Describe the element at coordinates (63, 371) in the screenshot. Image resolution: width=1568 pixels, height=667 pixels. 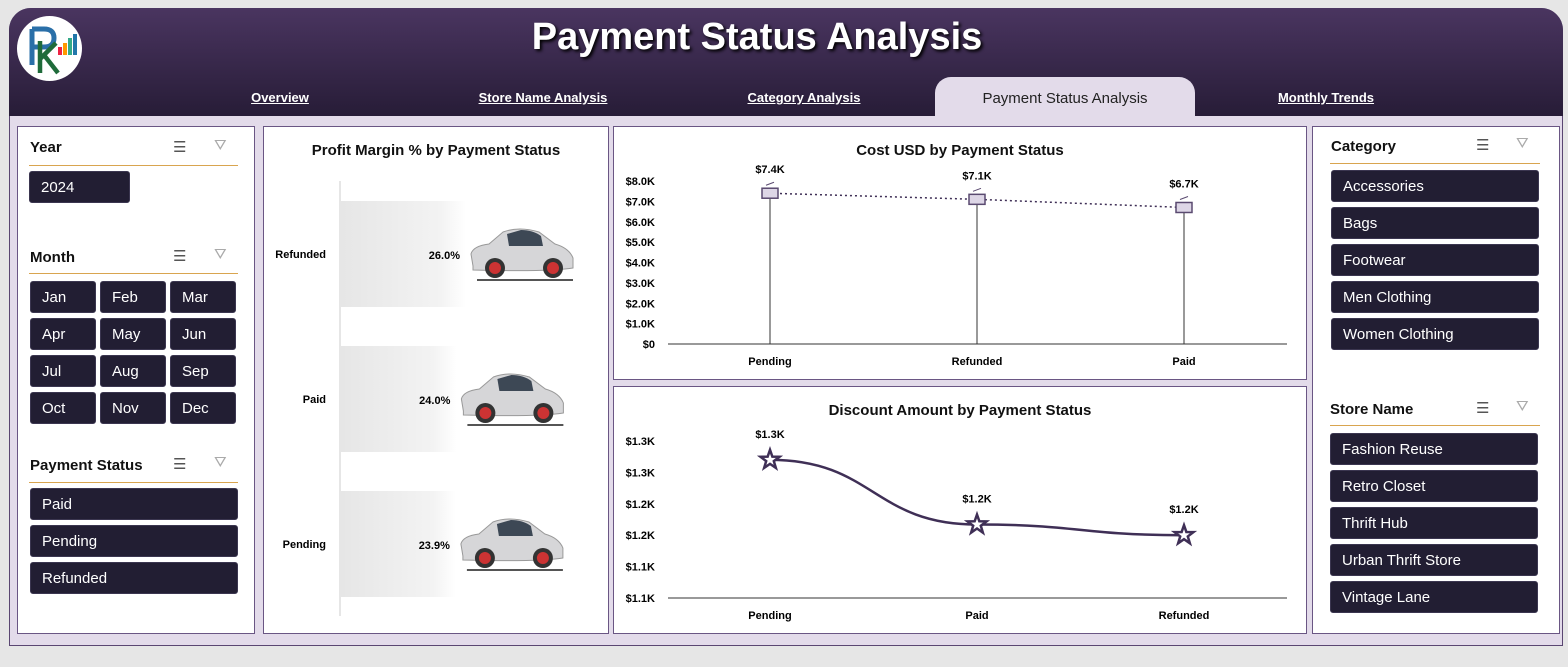
I see `slicer-item-month: Jul` at that location.